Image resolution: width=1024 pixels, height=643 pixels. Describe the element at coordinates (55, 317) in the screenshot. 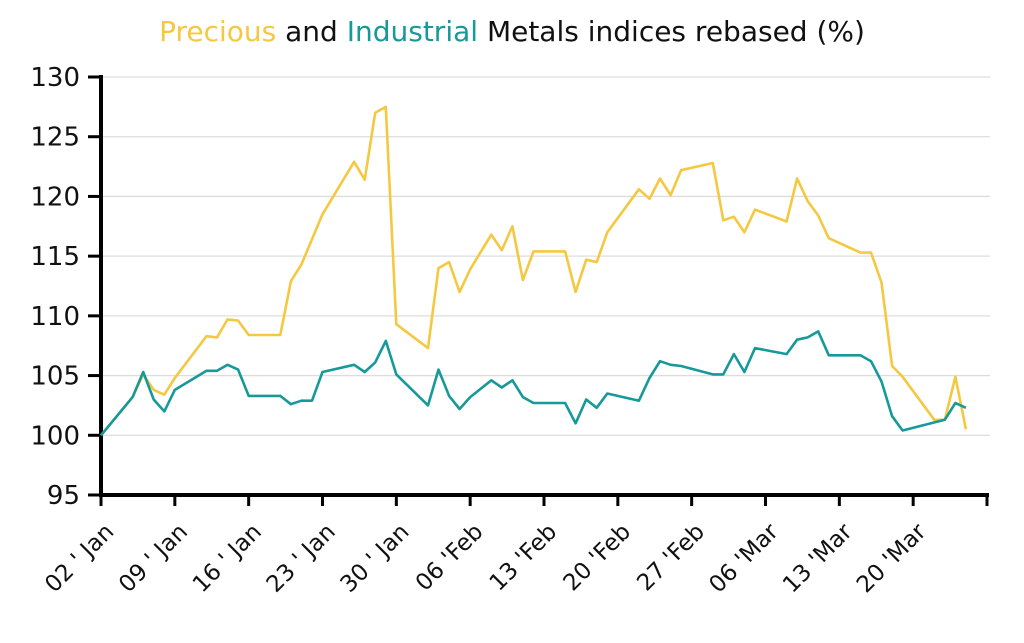

I see `y-tick-label: 110` at that location.